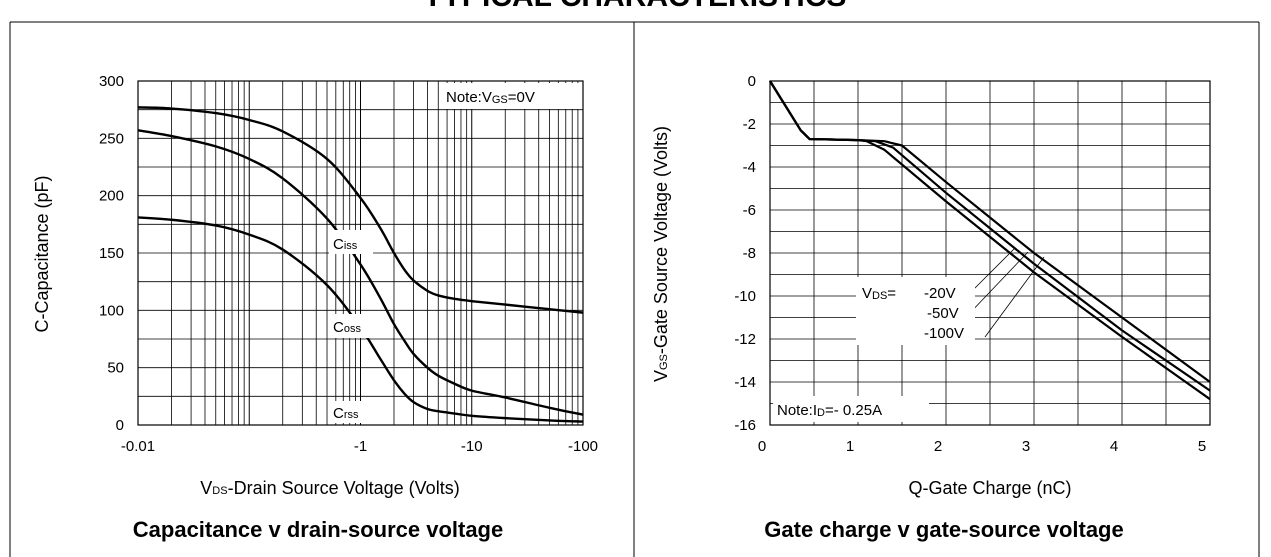 This screenshot has width=1271, height=557. Describe the element at coordinates (329, 488) in the screenshot. I see `x-axis-label: VDS-Drain Source Voltage (Volts)` at that location.